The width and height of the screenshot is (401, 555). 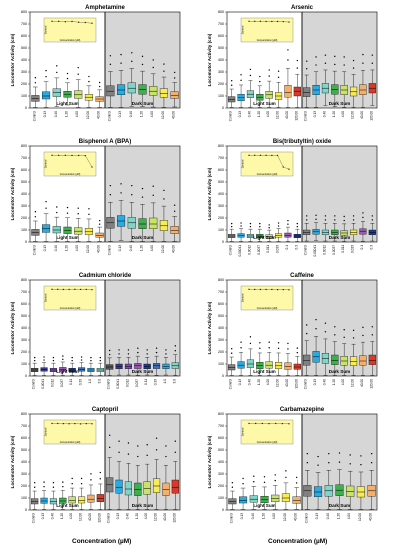 What do you see at coordinates (243, 29) in the screenshot?
I see `inset-y-label: Survival` at bounding box center [243, 29].